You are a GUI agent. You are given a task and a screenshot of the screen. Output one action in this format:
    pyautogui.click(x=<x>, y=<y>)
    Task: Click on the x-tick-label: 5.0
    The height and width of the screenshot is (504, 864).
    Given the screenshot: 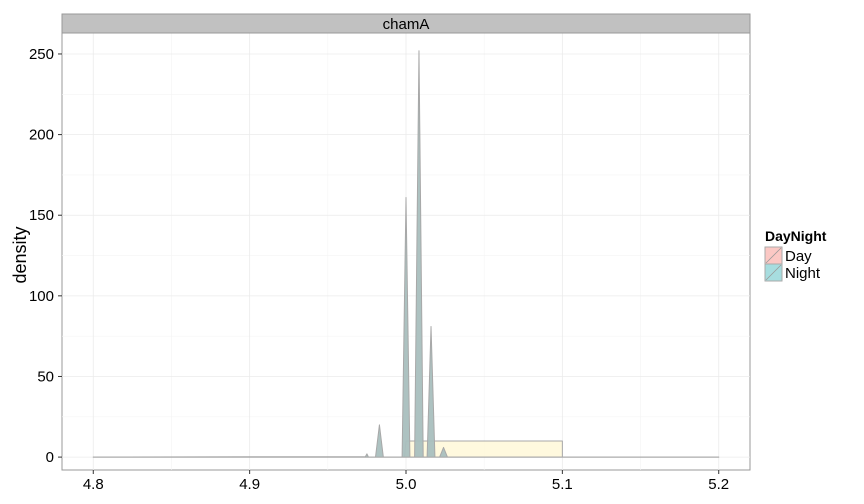 What is the action you would take?
    pyautogui.click(x=406, y=484)
    